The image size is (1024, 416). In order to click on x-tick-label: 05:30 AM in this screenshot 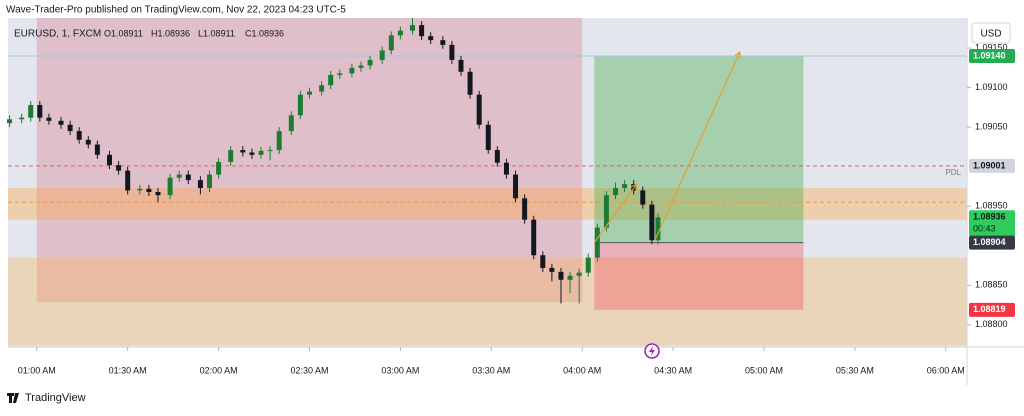, I will do `click(855, 370)`.